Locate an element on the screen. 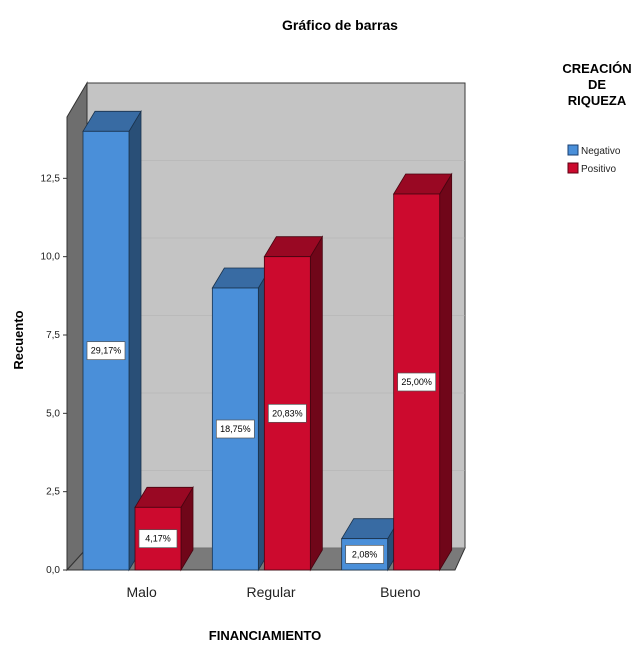  legend-swatch-negativo is located at coordinates (573, 150).